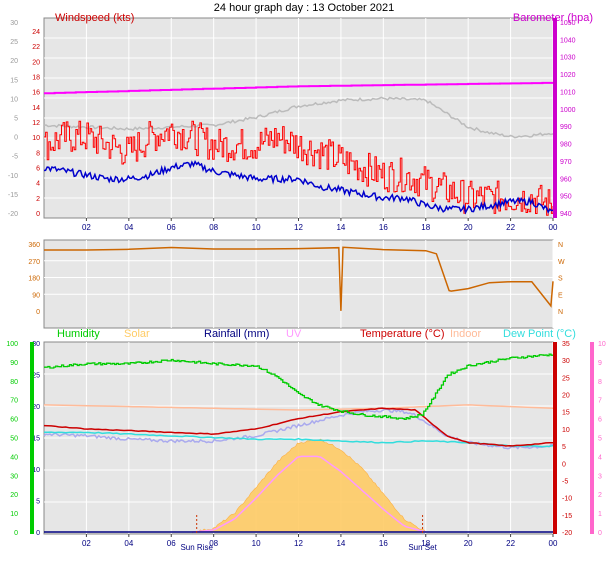  Describe the element at coordinates (600, 476) in the screenshot. I see `axis-tick-label: 3` at that location.